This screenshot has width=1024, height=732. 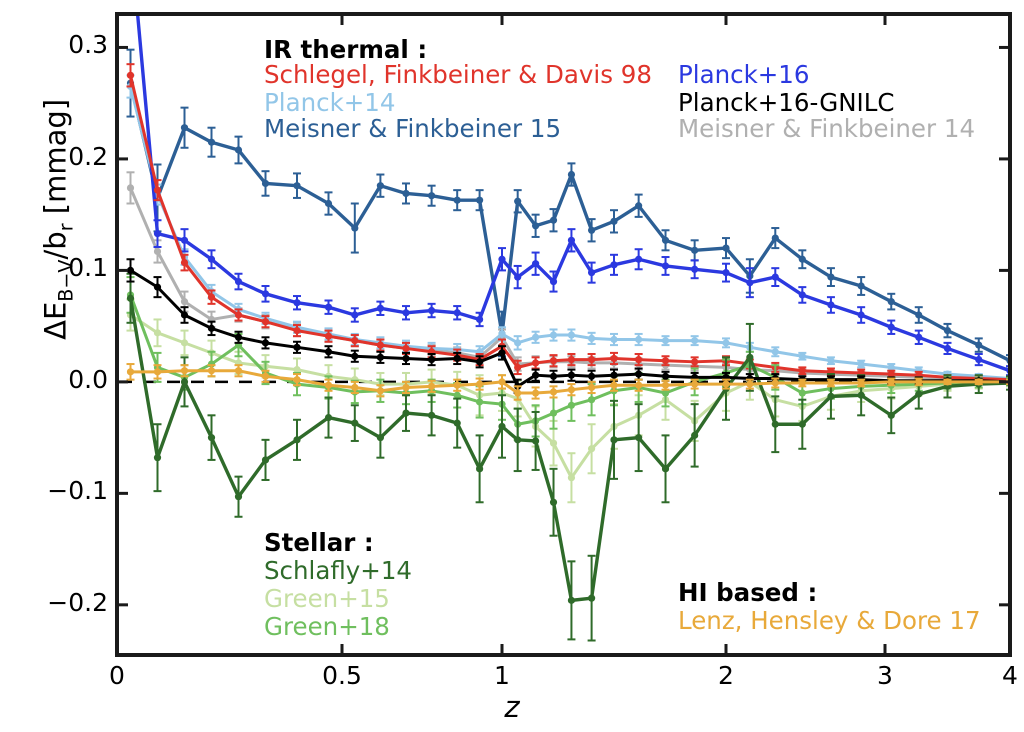 What do you see at coordinates (744, 74) in the screenshot?
I see `legend-item-planck-16: Planck+16` at bounding box center [744, 74].